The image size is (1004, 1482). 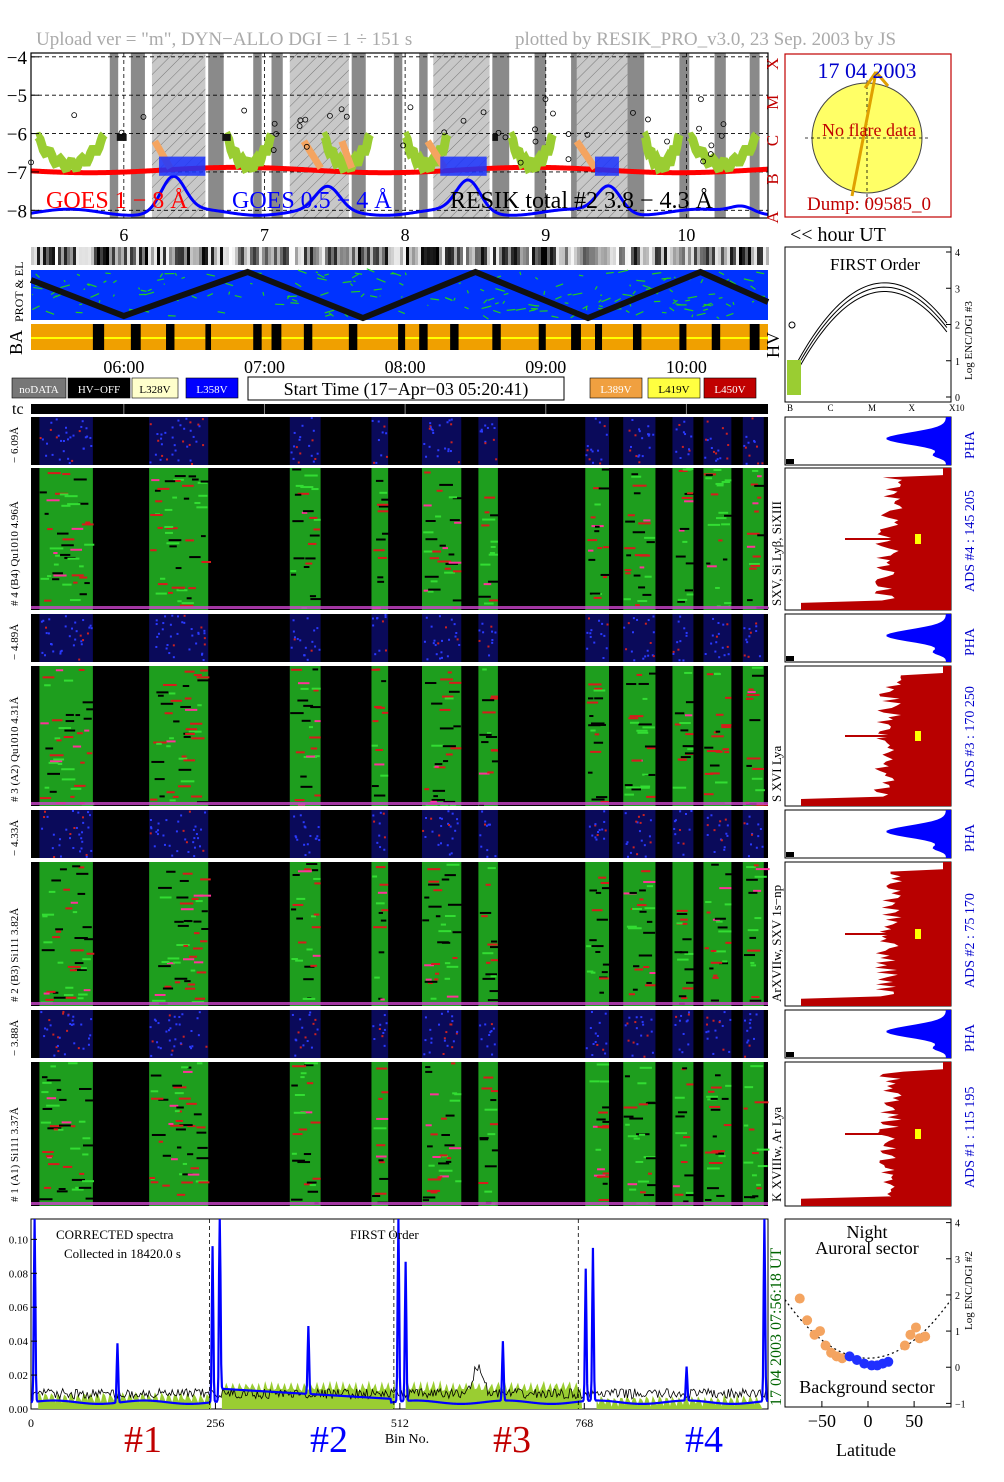 What do you see at coordinates (545, 367) in the screenshot?
I see `orbit-time-label: 09:00` at bounding box center [545, 367].